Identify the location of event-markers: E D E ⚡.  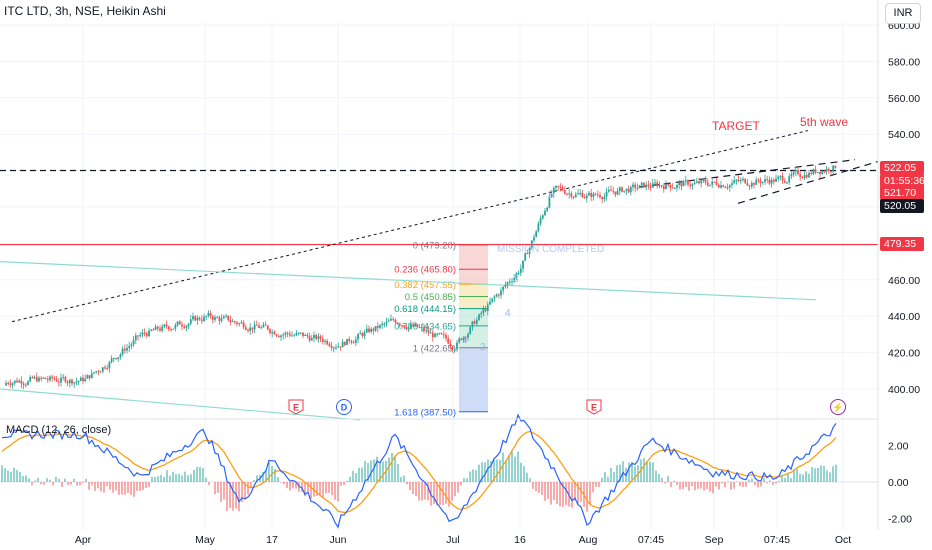
(567, 407).